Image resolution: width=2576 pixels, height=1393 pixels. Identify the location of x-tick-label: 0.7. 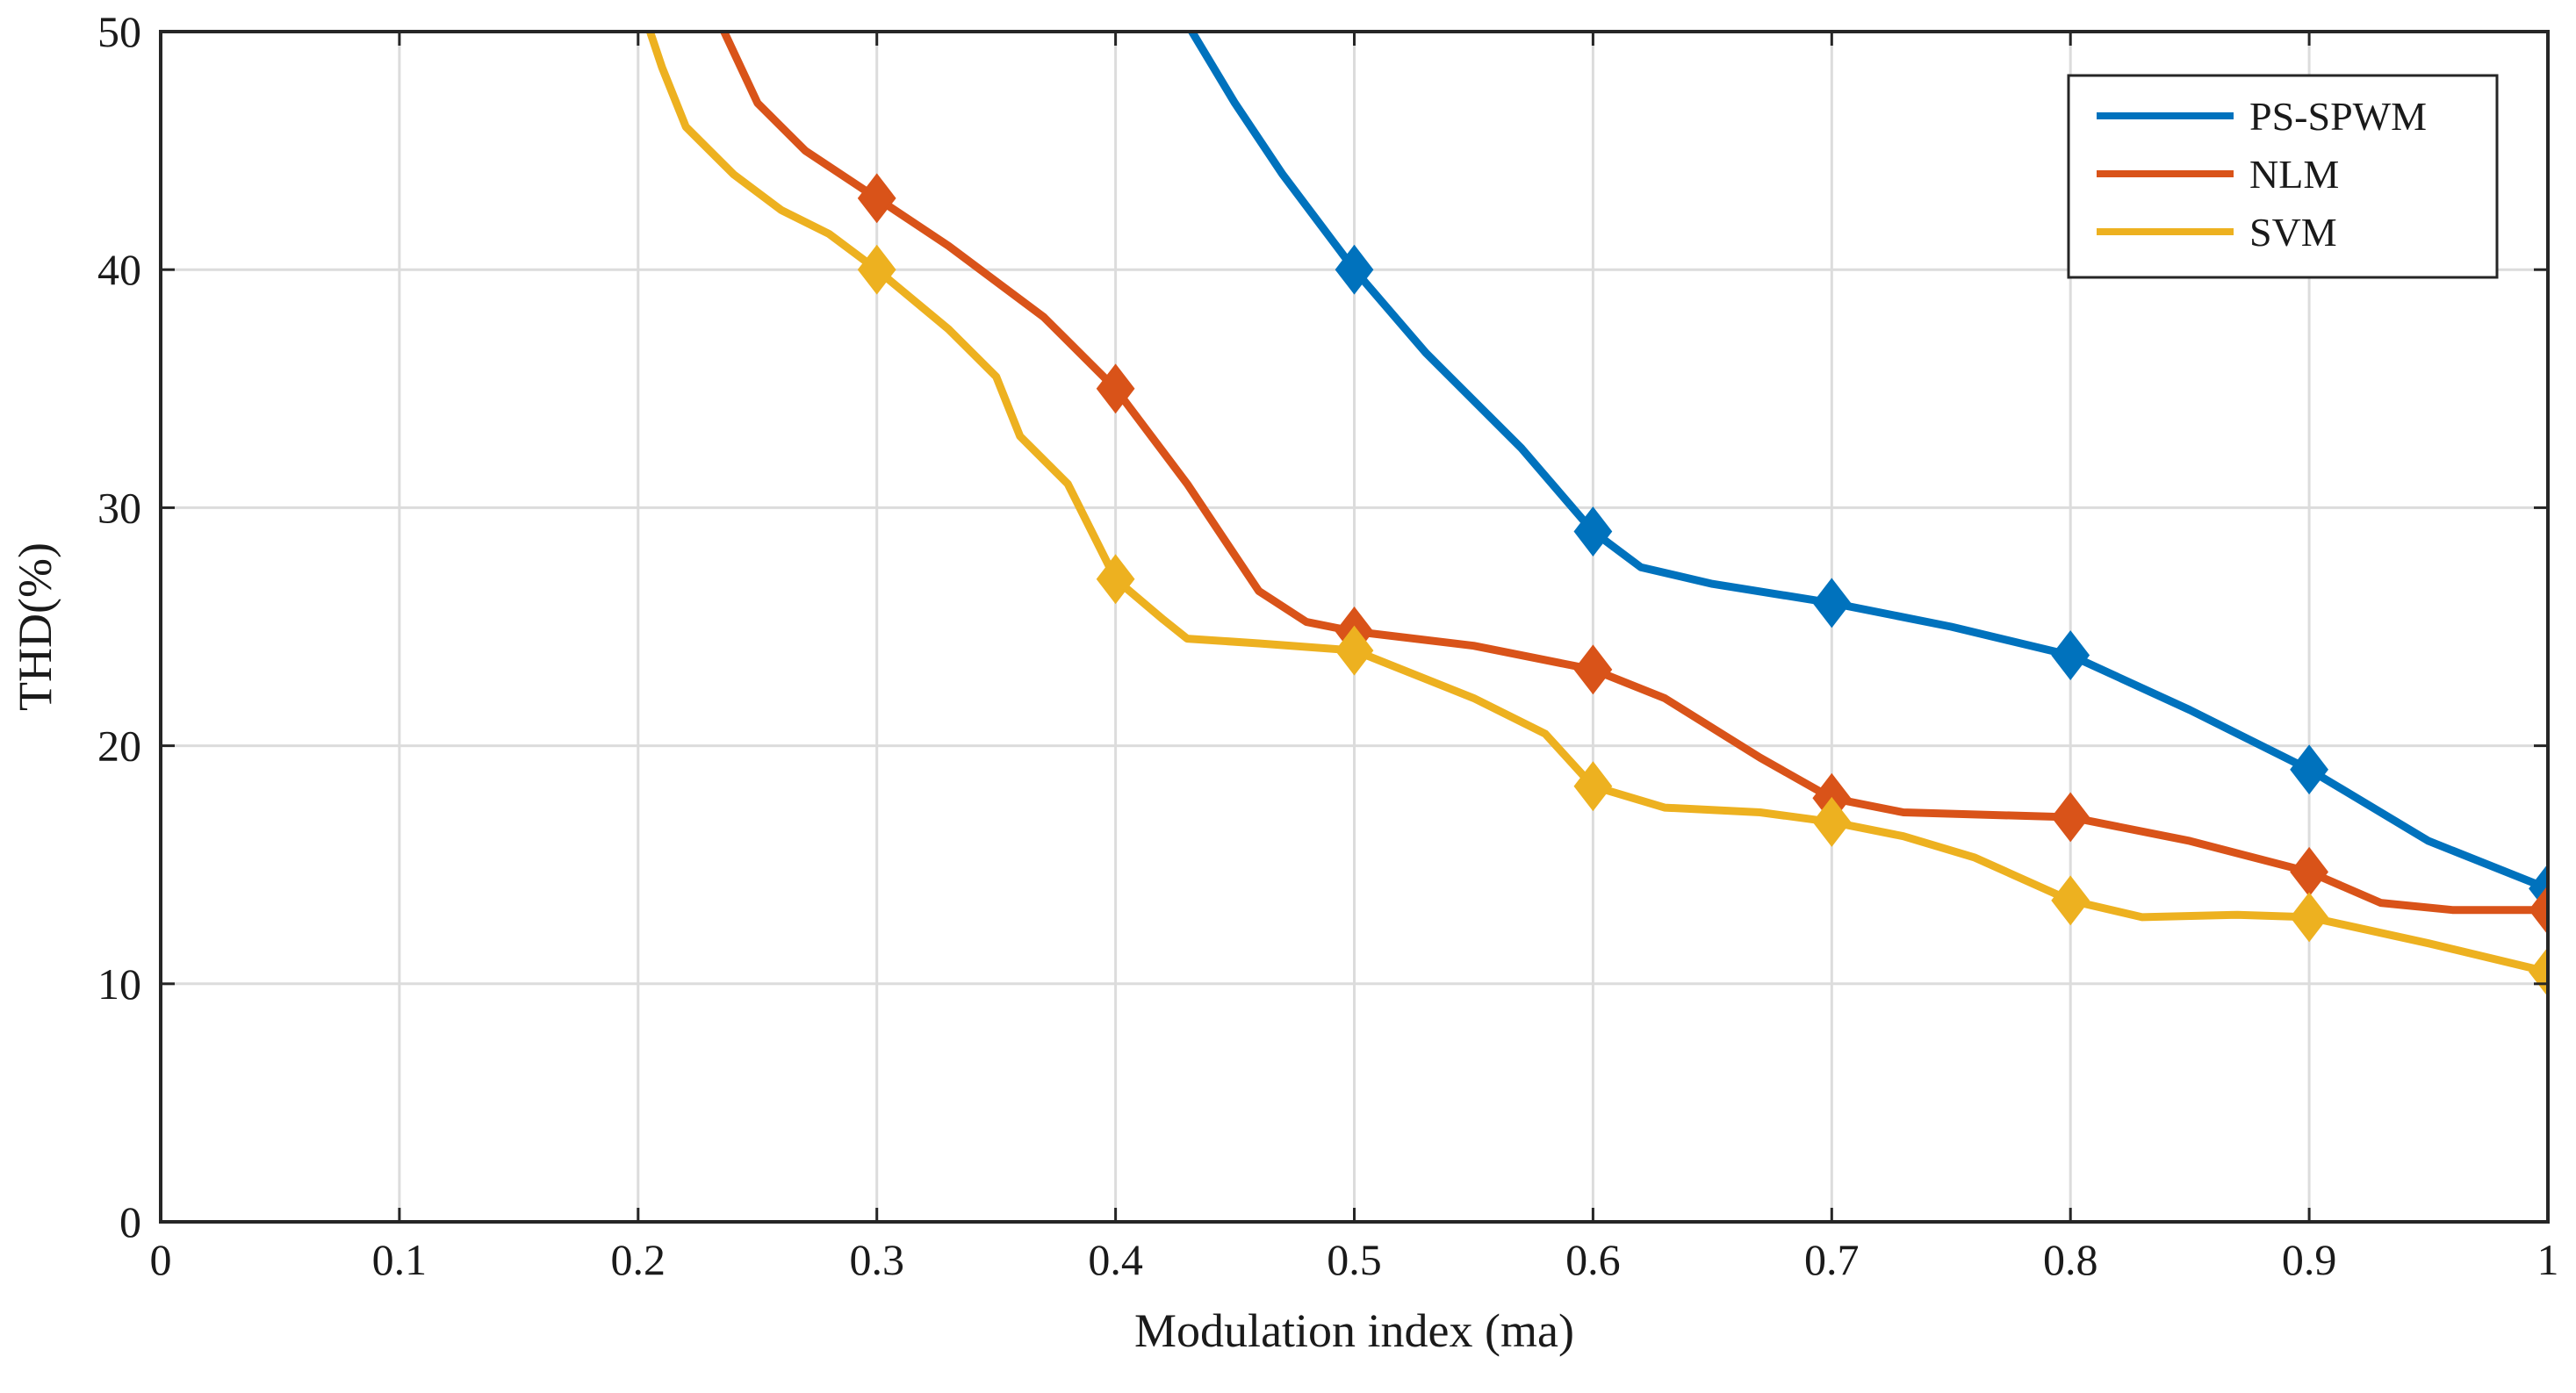
(1832, 1259).